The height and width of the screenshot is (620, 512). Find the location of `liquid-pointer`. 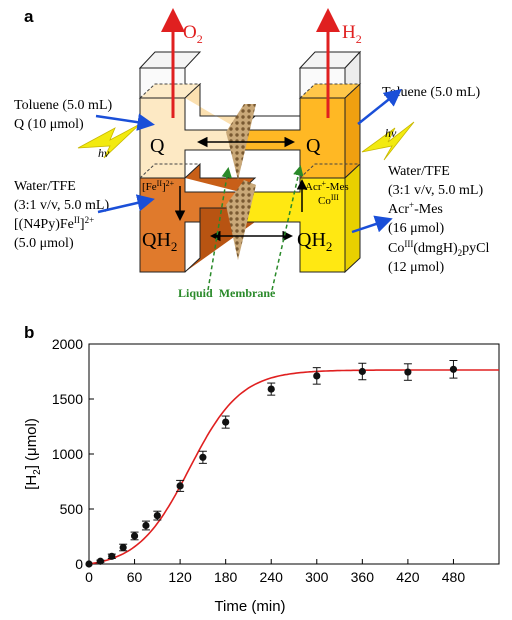

liquid-pointer is located at coordinates (219, 229).